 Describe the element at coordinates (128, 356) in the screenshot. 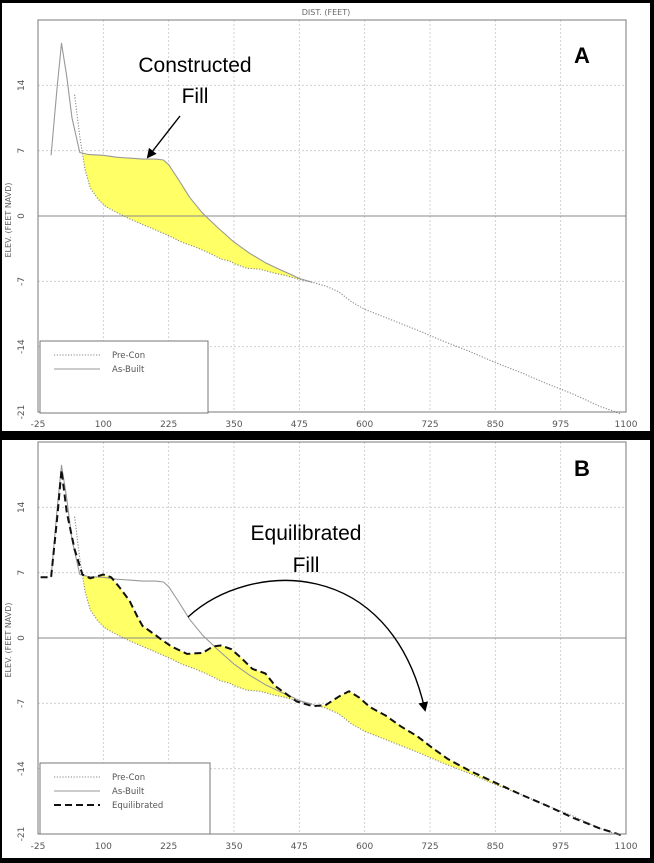

I see `panel-a-legend-label: Pre-Con` at that location.